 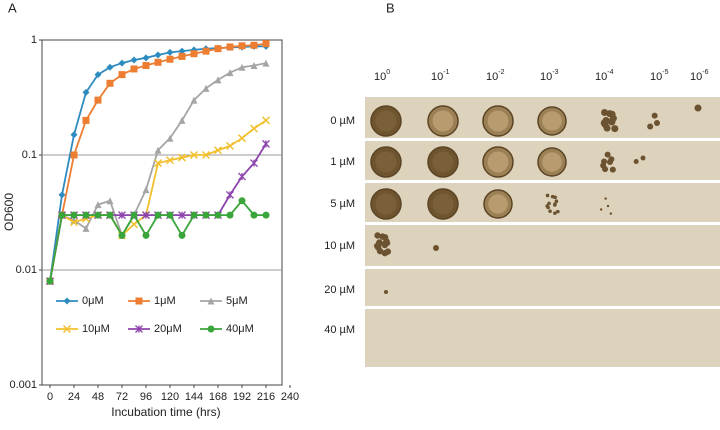 I want to click on row-label: 0 µM, so click(x=342, y=121).